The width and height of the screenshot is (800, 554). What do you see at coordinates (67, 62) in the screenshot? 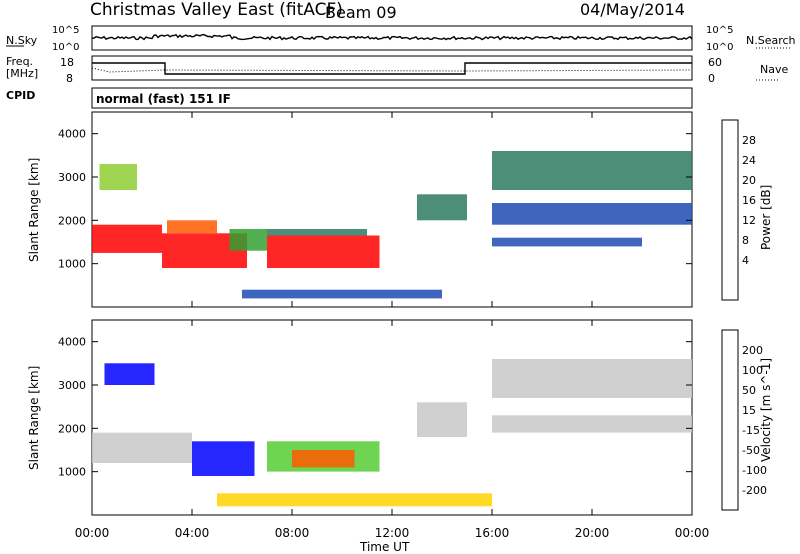
I see `freq-left-tick-top: 18` at bounding box center [67, 62].